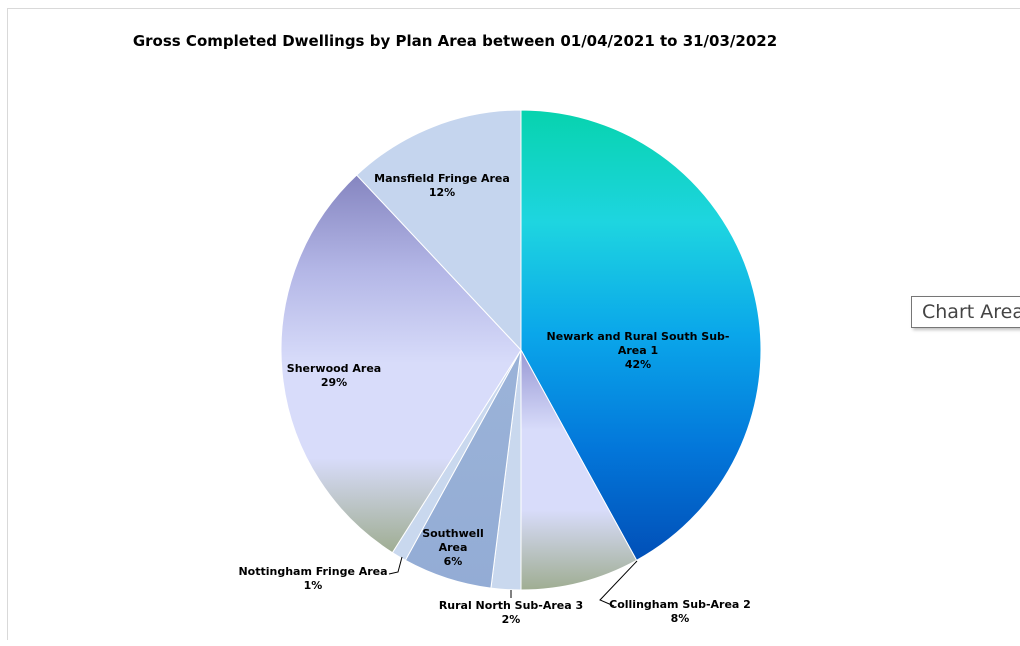  Describe the element at coordinates (453, 547) in the screenshot. I see `data-label-southwell-area: Southwell Area 6%` at that location.